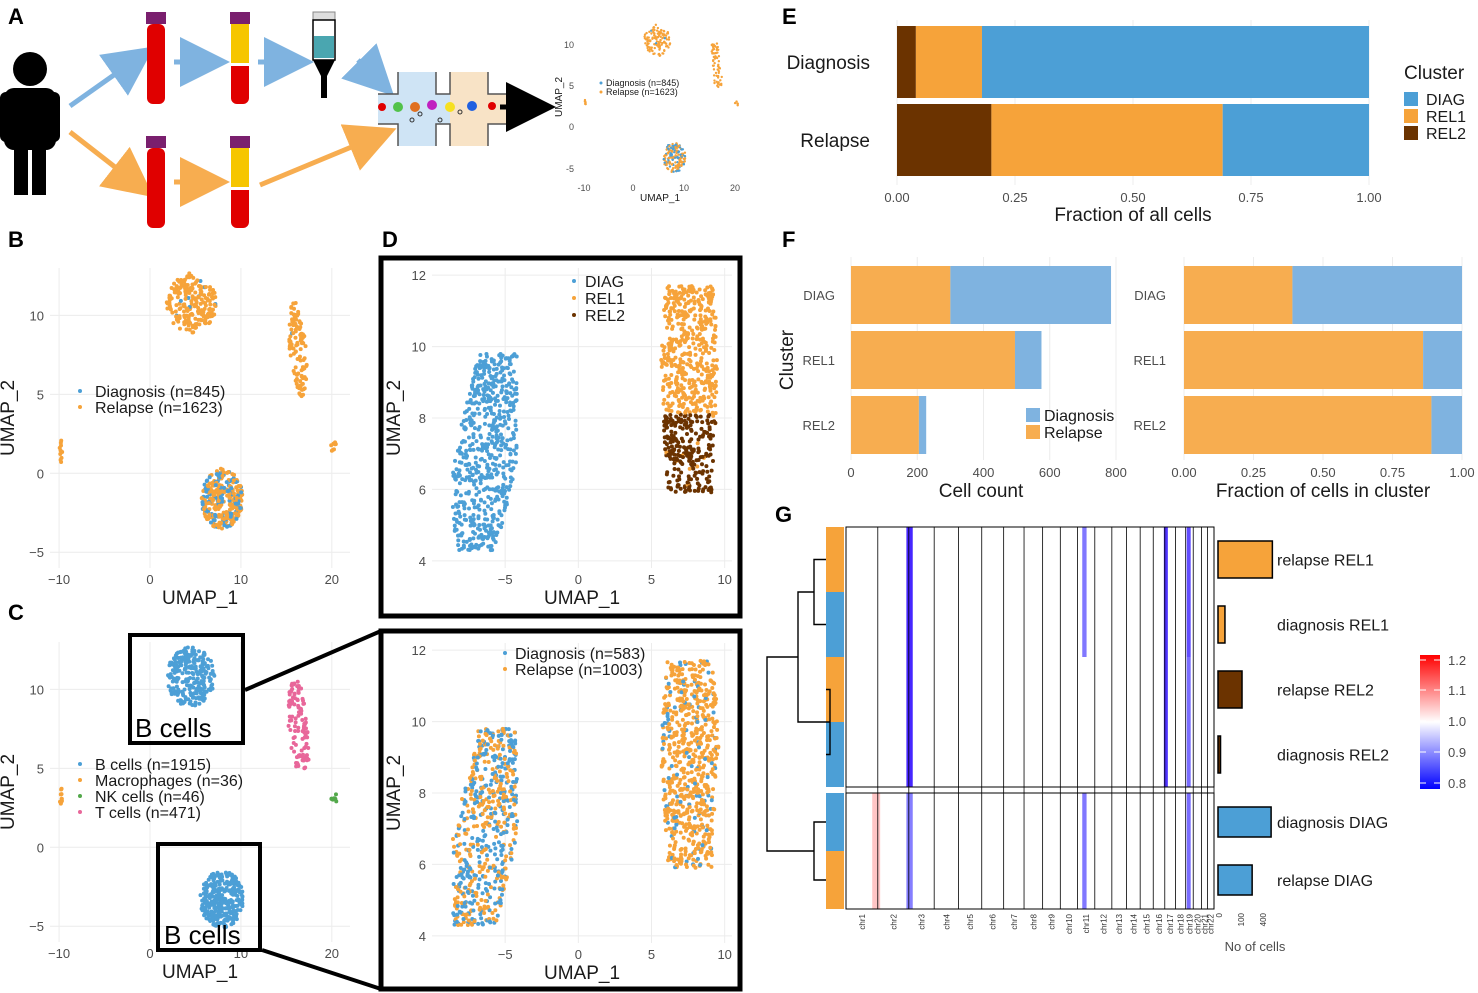  I want to click on zoom-line-top, so click(313, 660).